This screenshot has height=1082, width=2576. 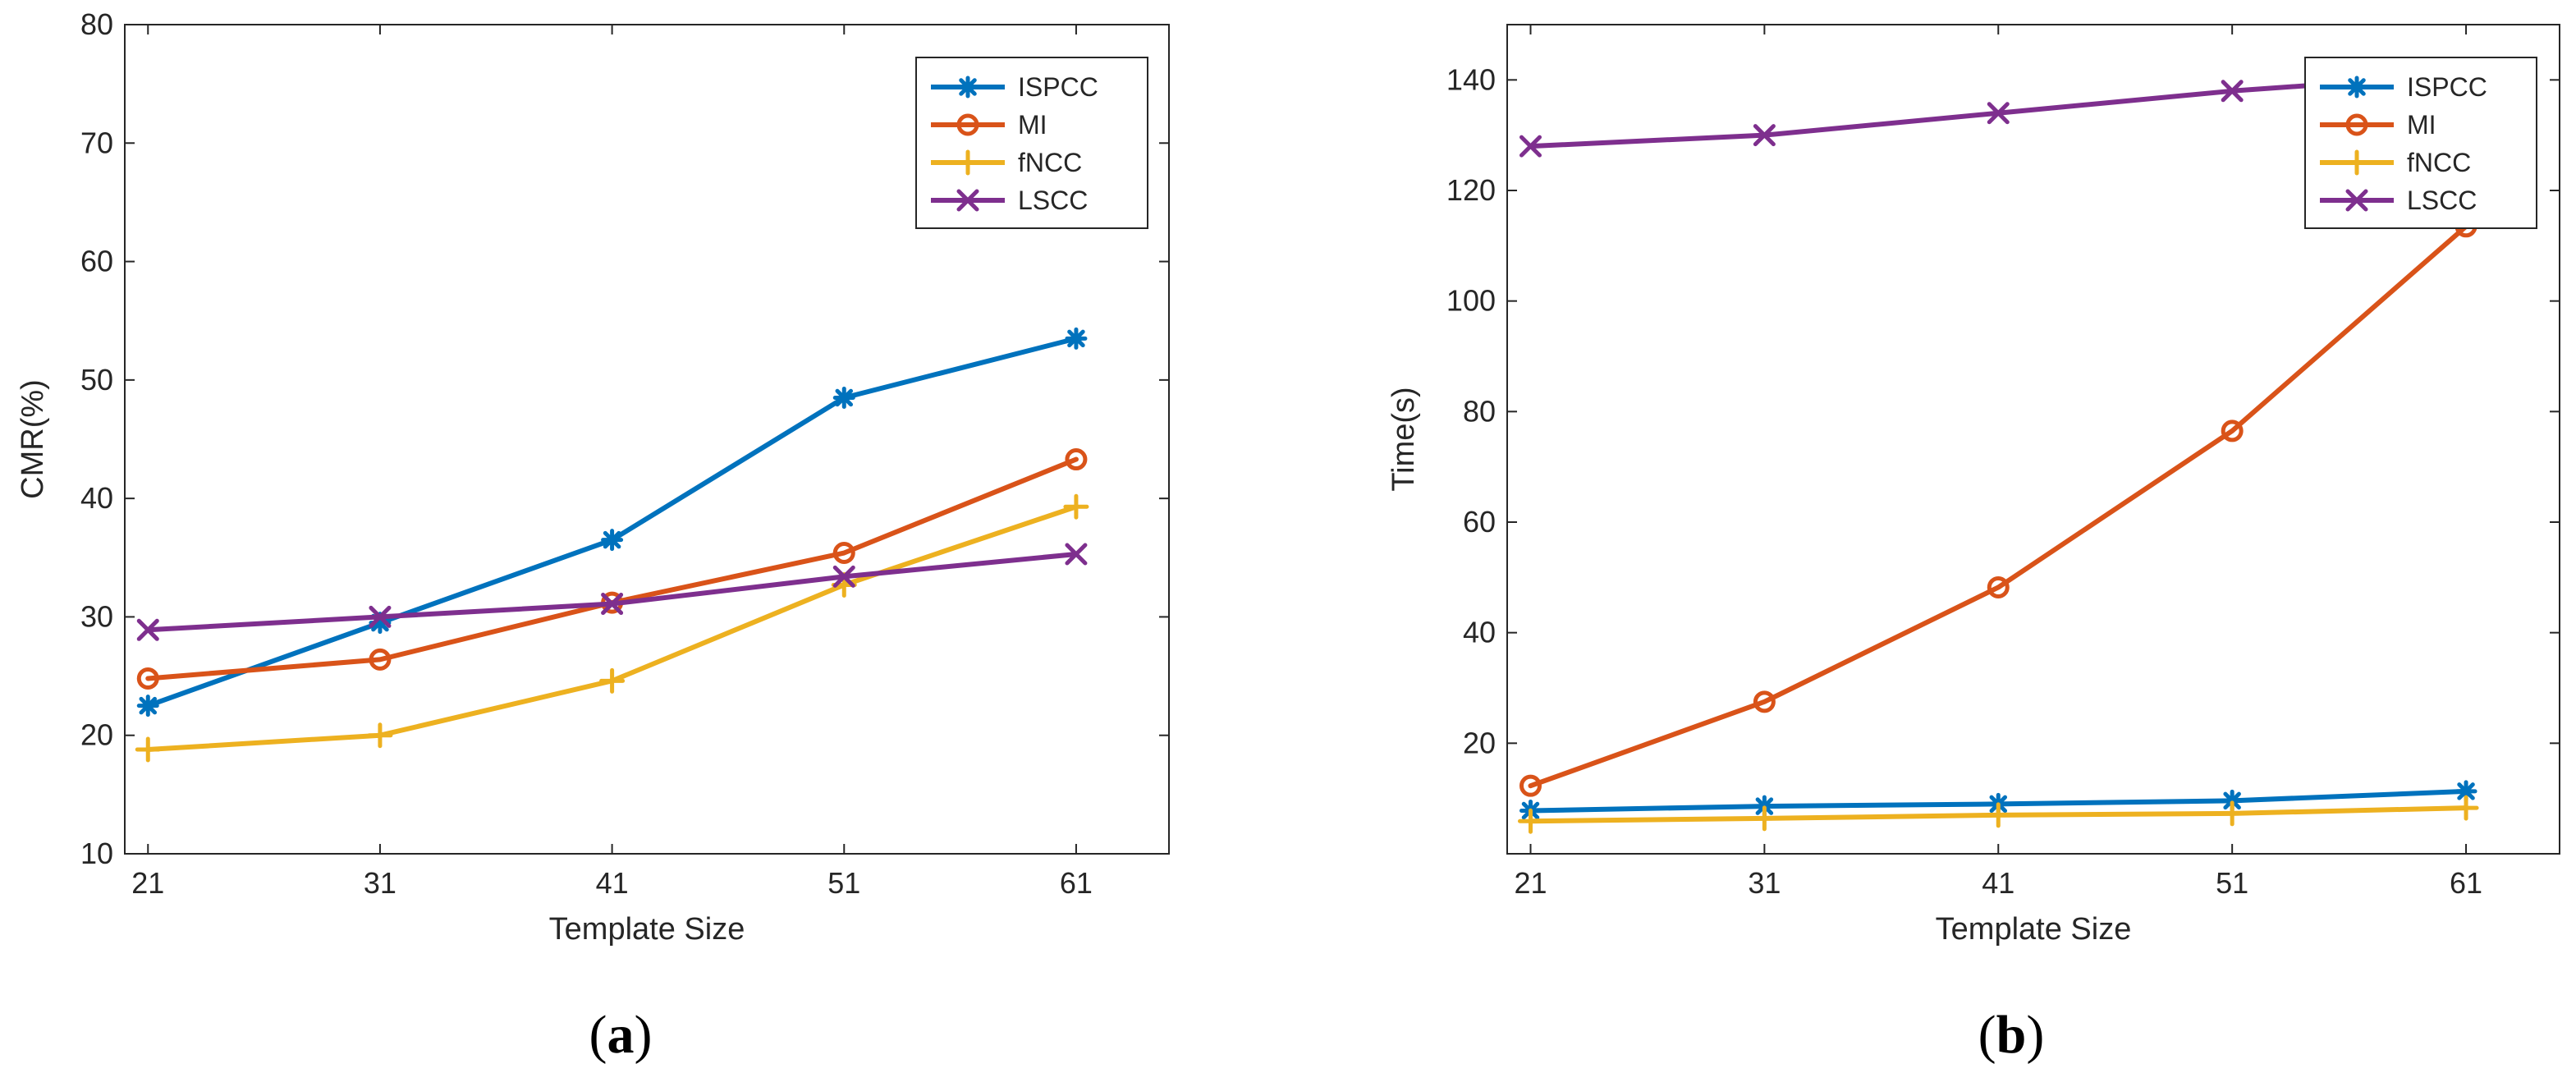 What do you see at coordinates (968, 163) in the screenshot?
I see `panel-a-legend-marker-fncc` at bounding box center [968, 163].